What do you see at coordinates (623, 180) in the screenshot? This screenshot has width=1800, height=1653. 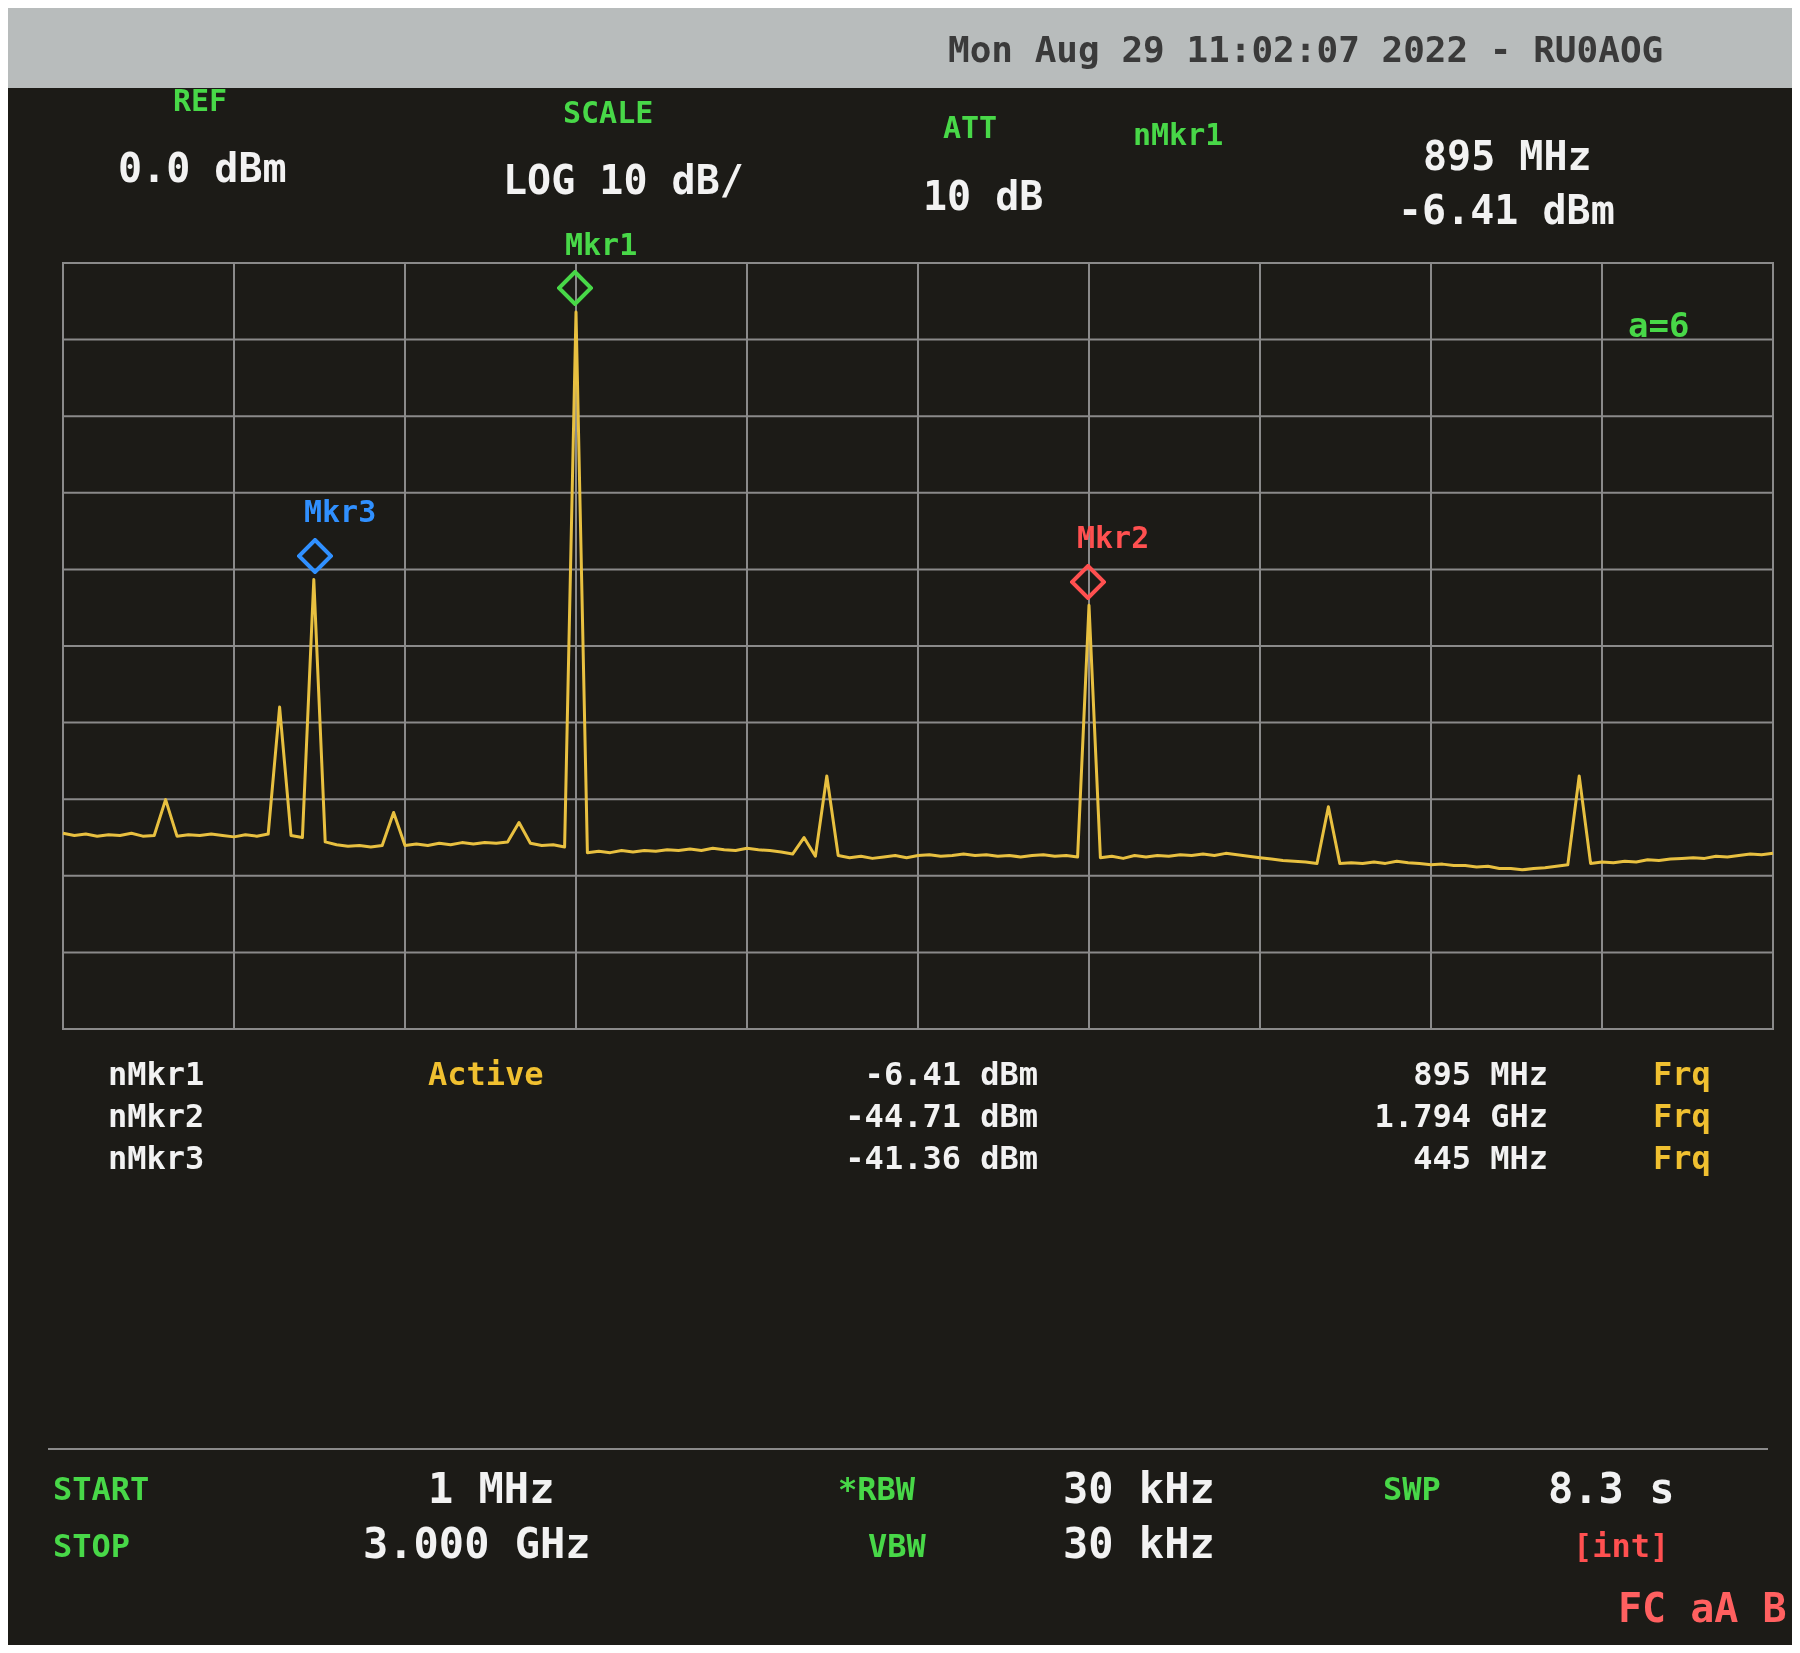 I see `text: LOG 10 dB/` at bounding box center [623, 180].